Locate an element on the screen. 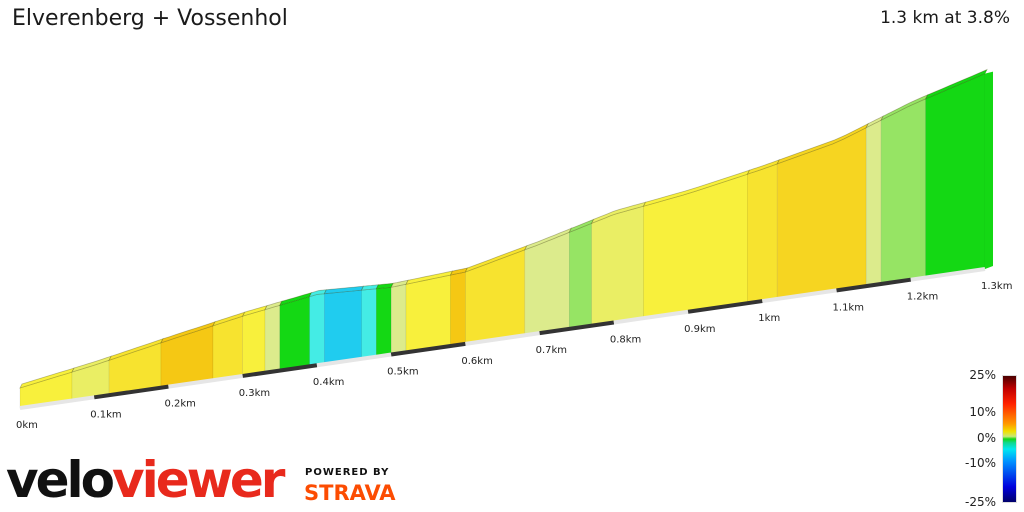 The image size is (1024, 512). x-tick-label: 0.9km is located at coordinates (699, 329).